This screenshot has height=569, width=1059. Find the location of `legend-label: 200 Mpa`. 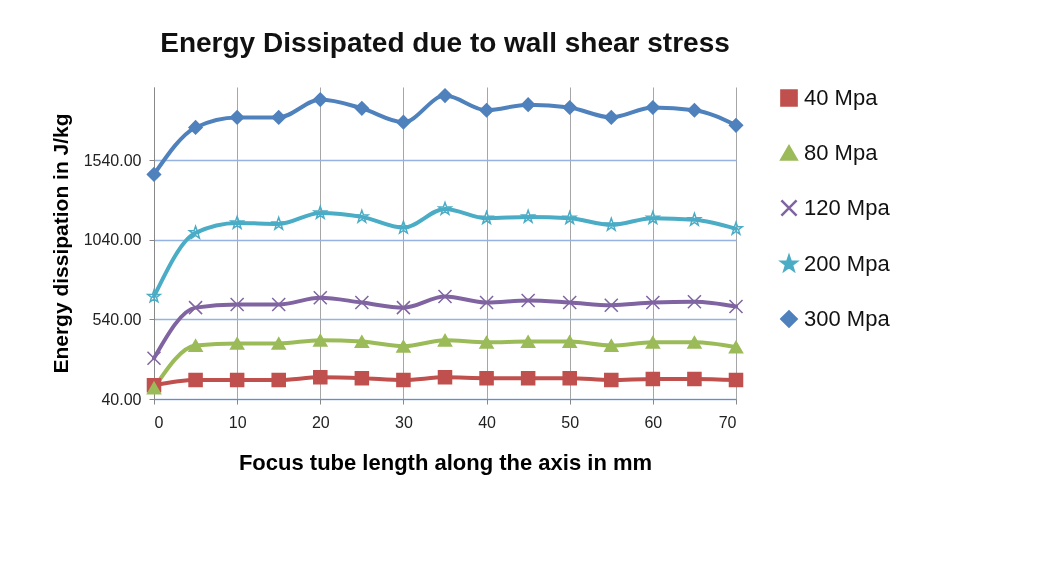

legend-label: 200 Mpa is located at coordinates (847, 263).